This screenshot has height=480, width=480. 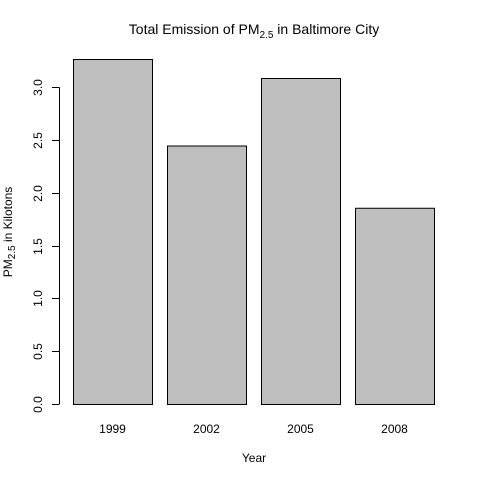 I want to click on y-axis-label: PM2.5 in Kilotons, so click(x=9, y=232).